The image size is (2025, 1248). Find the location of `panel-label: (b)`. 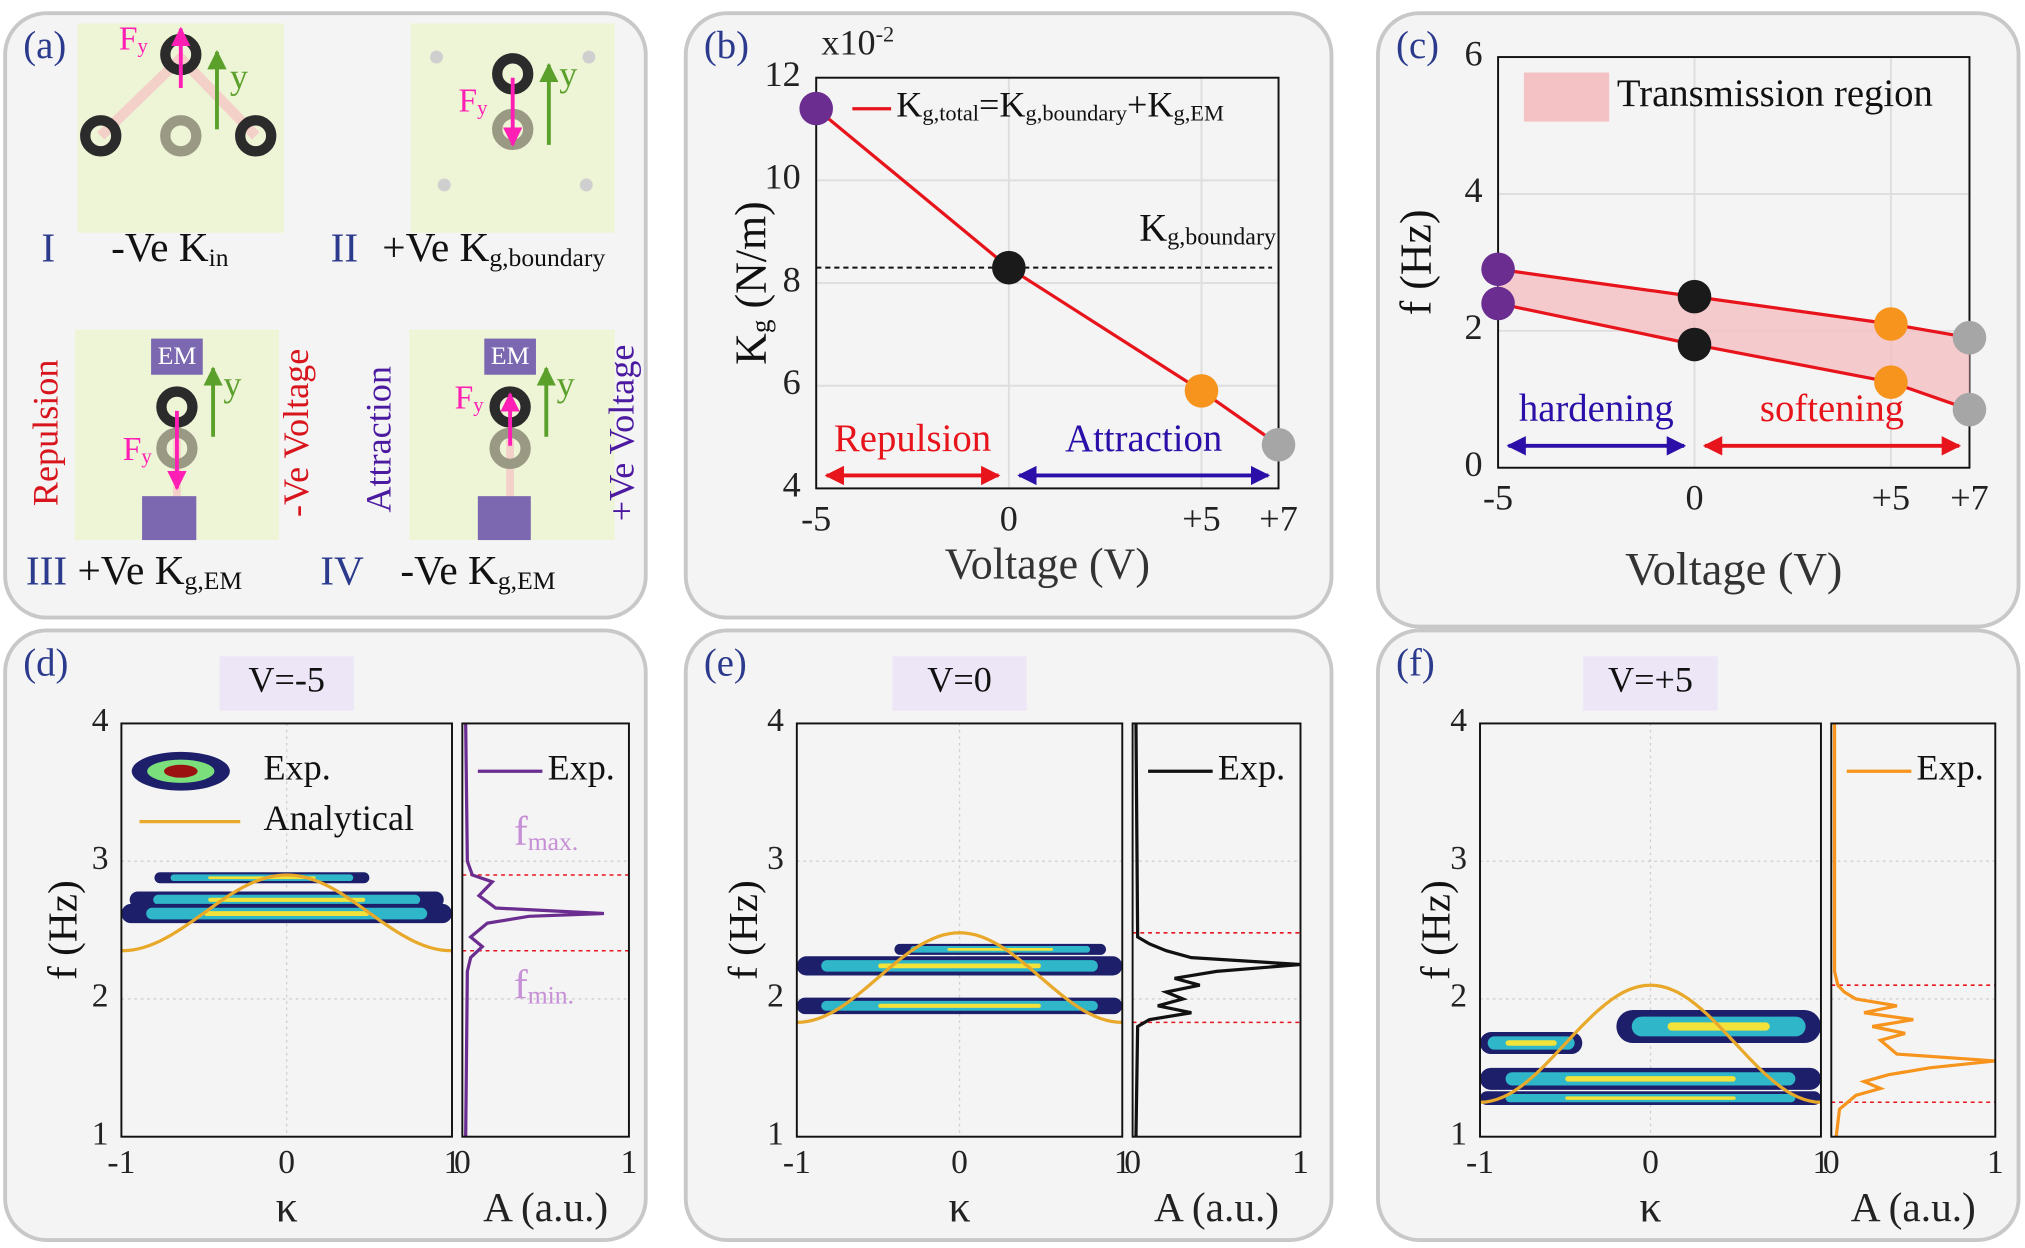

panel-label: (b) is located at coordinates (726, 45).